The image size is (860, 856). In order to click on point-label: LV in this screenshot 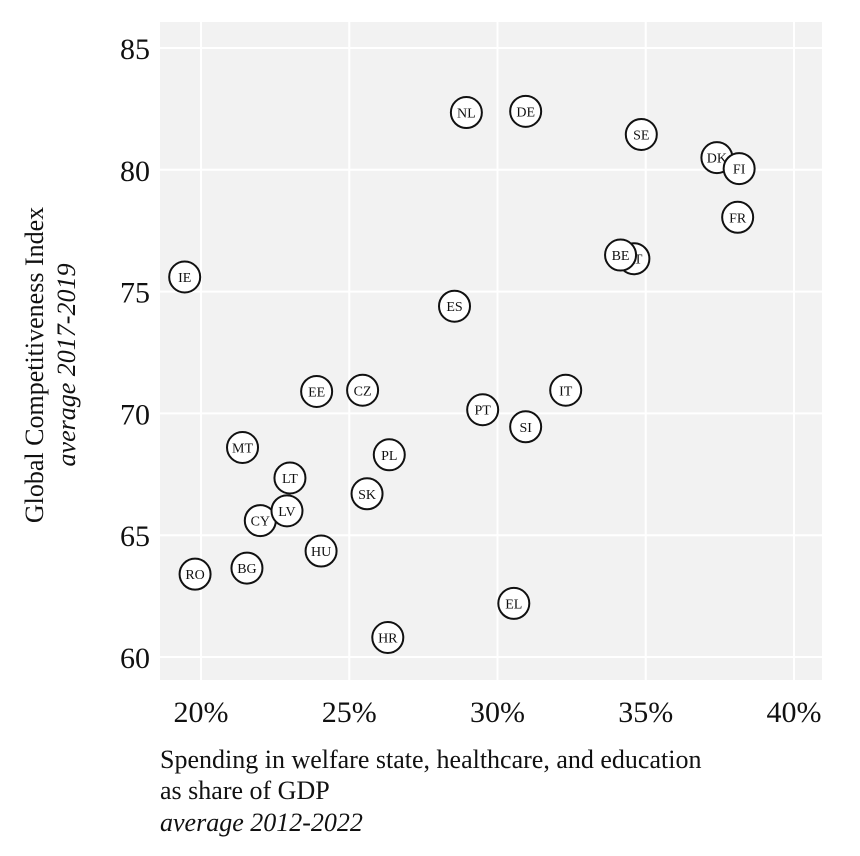, I will do `click(286, 512)`.